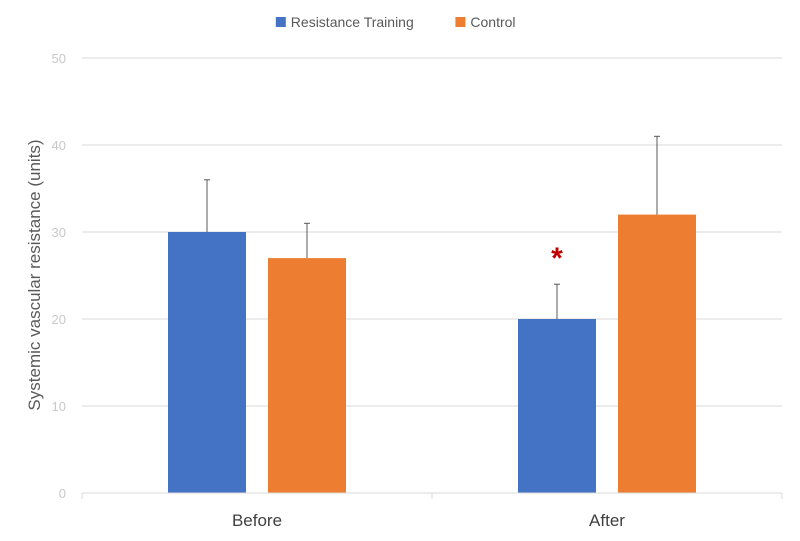 Image resolution: width=800 pixels, height=541 pixels. What do you see at coordinates (59, 276) in the screenshot?
I see `y-axis-ticks: 0 10 20 30 40 50` at bounding box center [59, 276].